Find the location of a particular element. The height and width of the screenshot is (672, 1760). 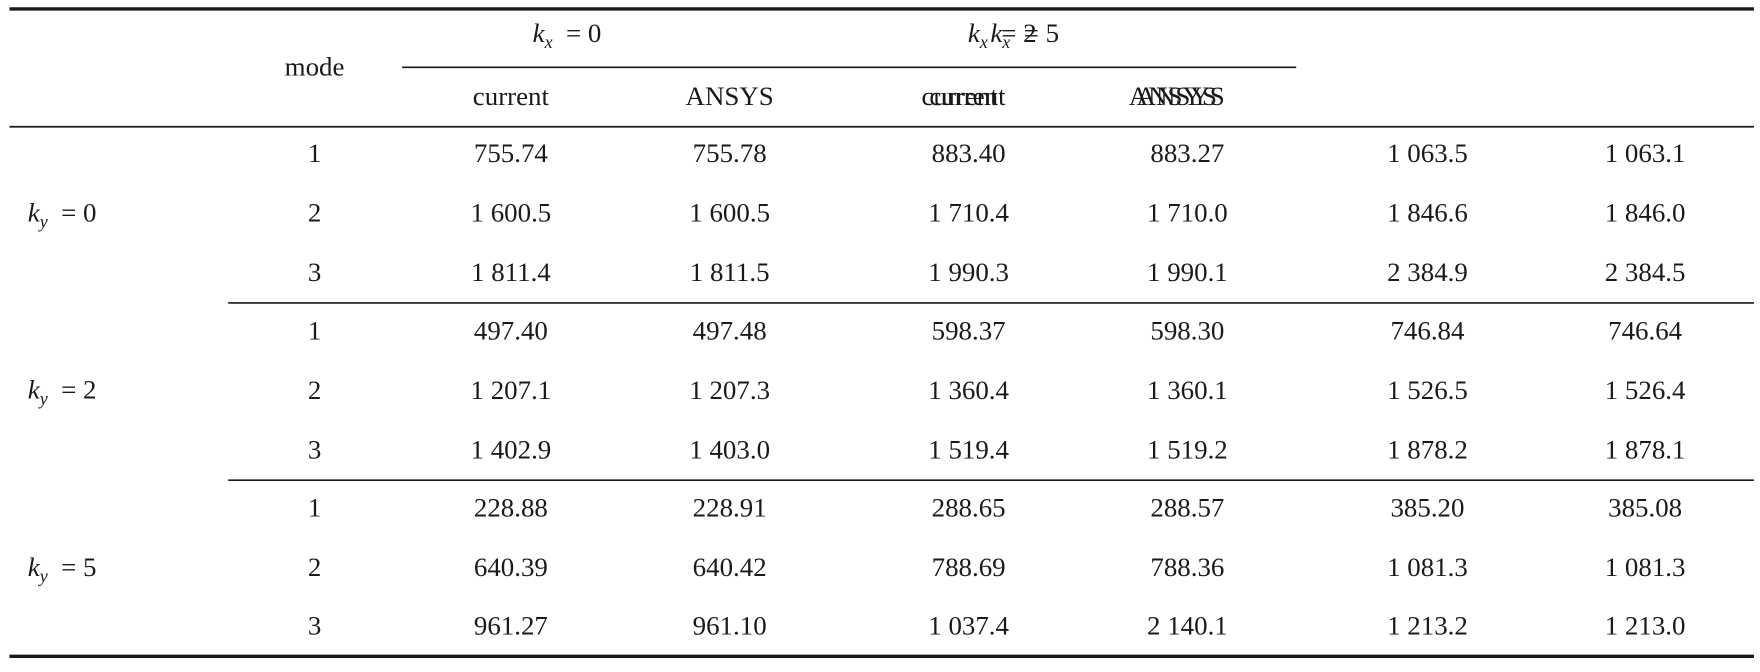

value-cell: 1 037.4 is located at coordinates (968, 625).